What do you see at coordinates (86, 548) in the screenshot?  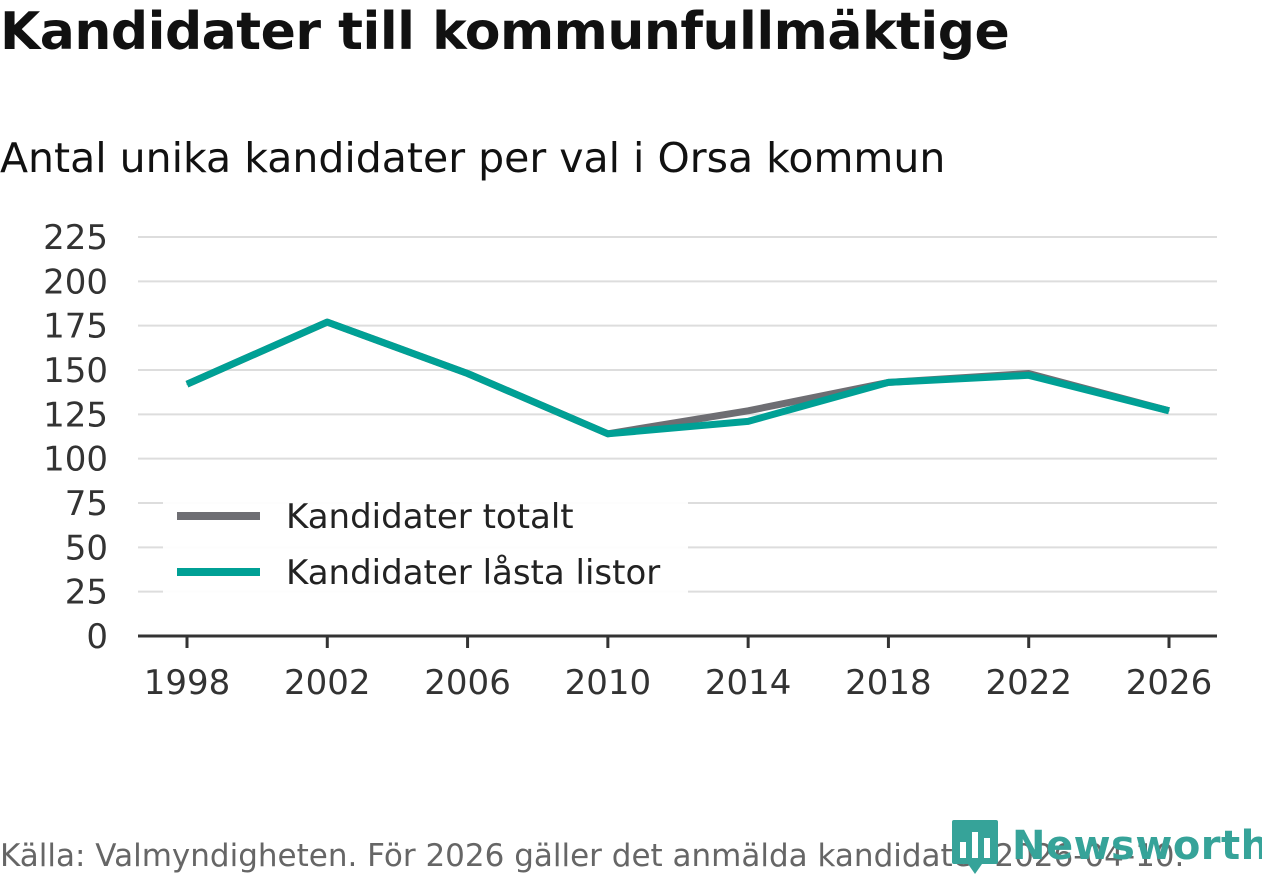 I see `y-tick-label: 50` at bounding box center [86, 548].